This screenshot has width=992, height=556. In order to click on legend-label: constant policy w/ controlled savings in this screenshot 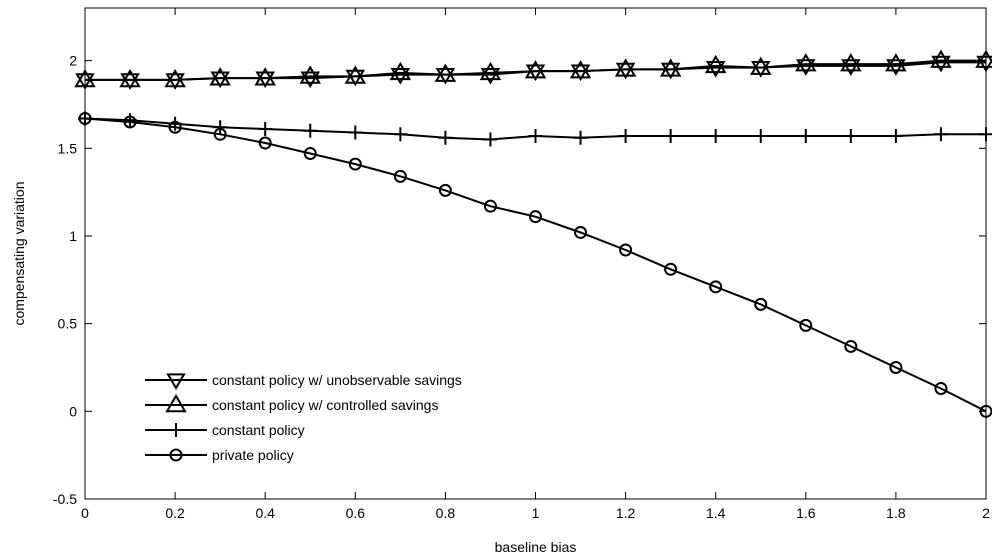, I will do `click(325, 405)`.